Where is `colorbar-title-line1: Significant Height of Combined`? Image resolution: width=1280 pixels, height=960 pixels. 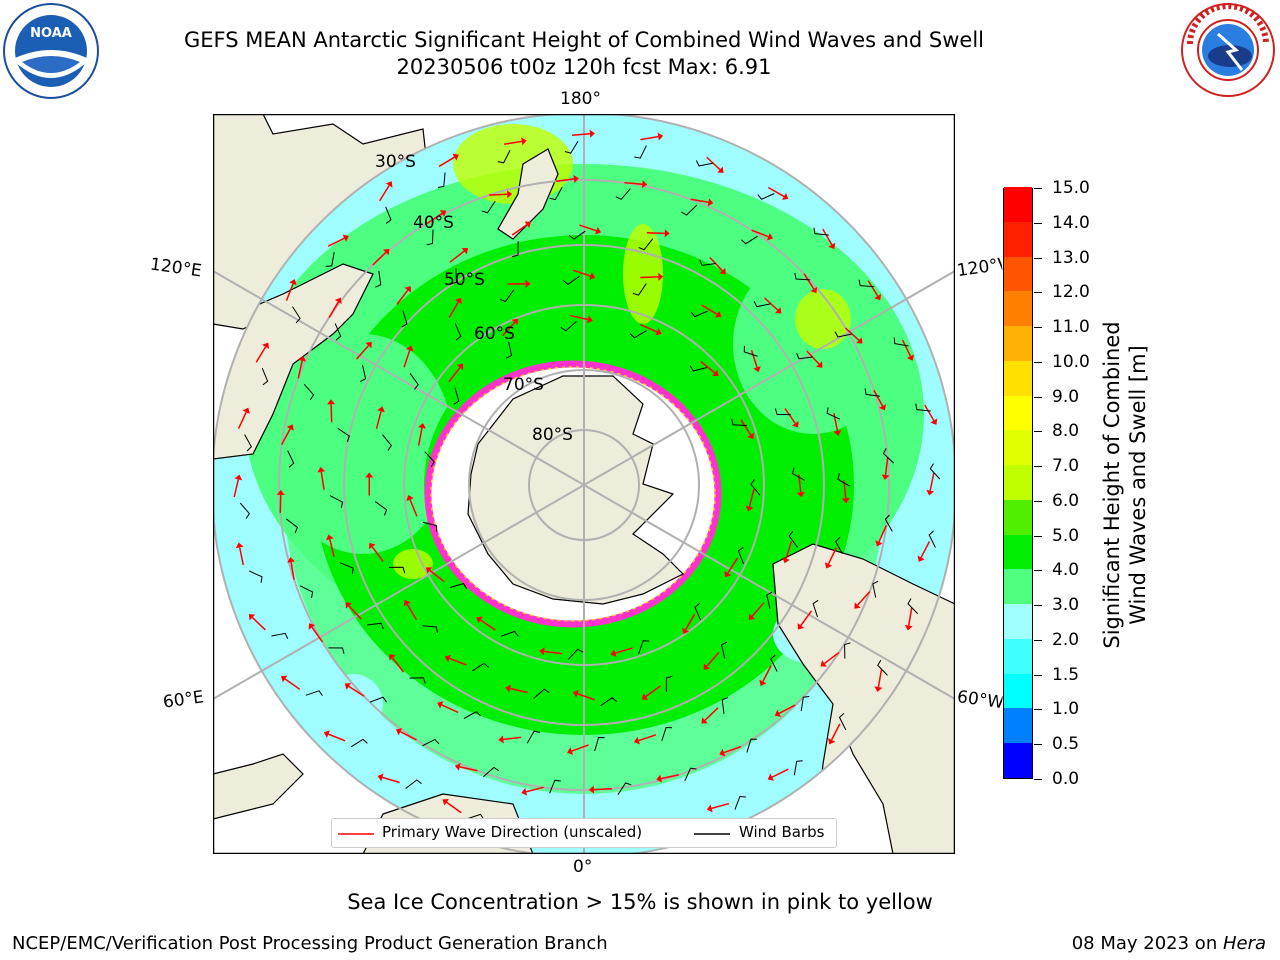 colorbar-title-line1: Significant Height of Combined is located at coordinates (1112, 485).